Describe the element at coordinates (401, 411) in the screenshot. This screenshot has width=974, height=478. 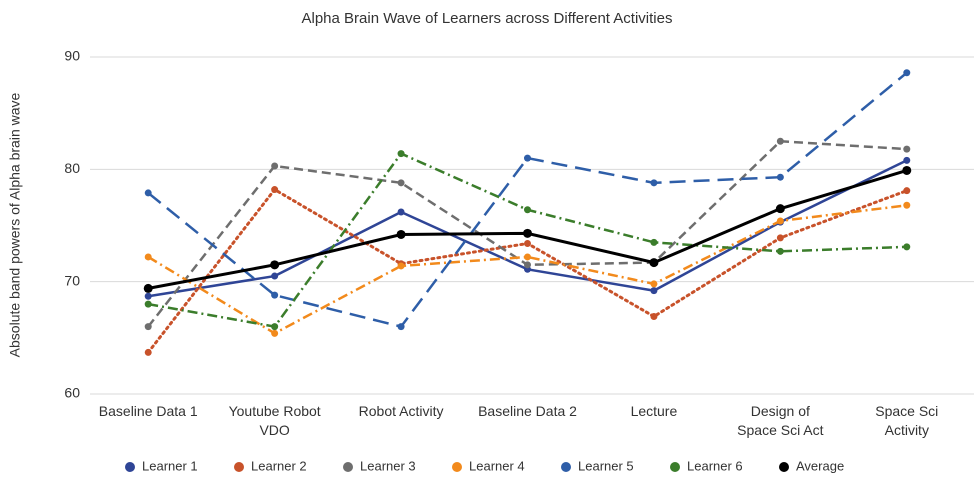
I see `x-tick-label: Robot Activity` at that location.